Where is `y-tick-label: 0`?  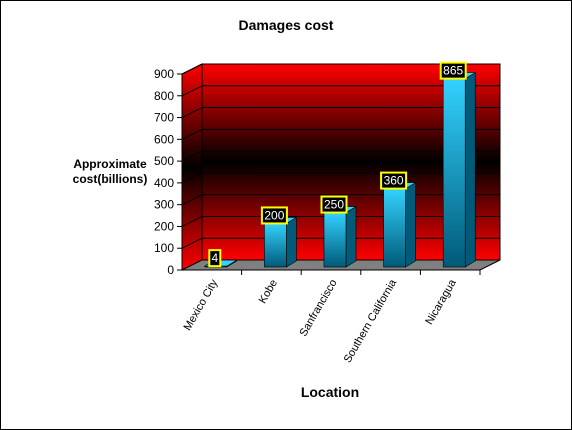 y-tick-label: 0 is located at coordinates (170, 270).